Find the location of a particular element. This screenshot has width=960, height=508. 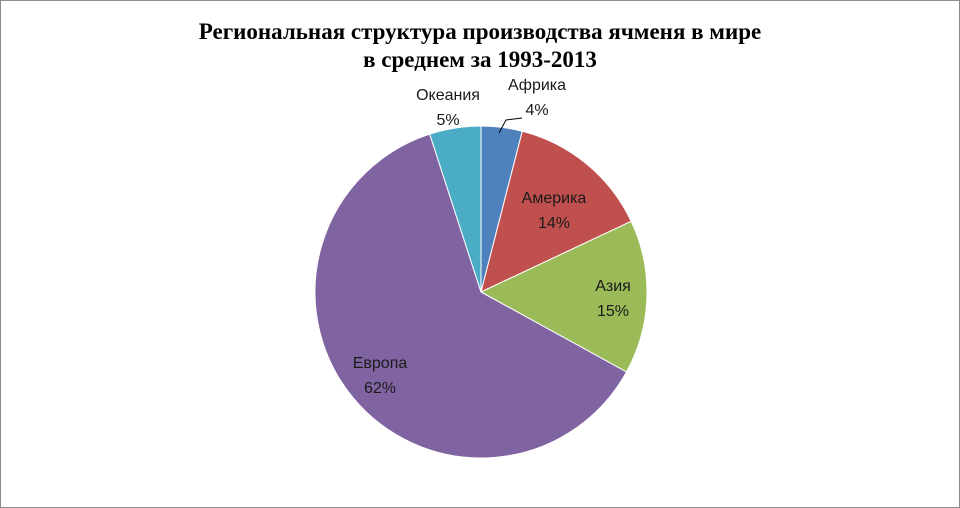

slice-label-oceania: Океания is located at coordinates (448, 95).